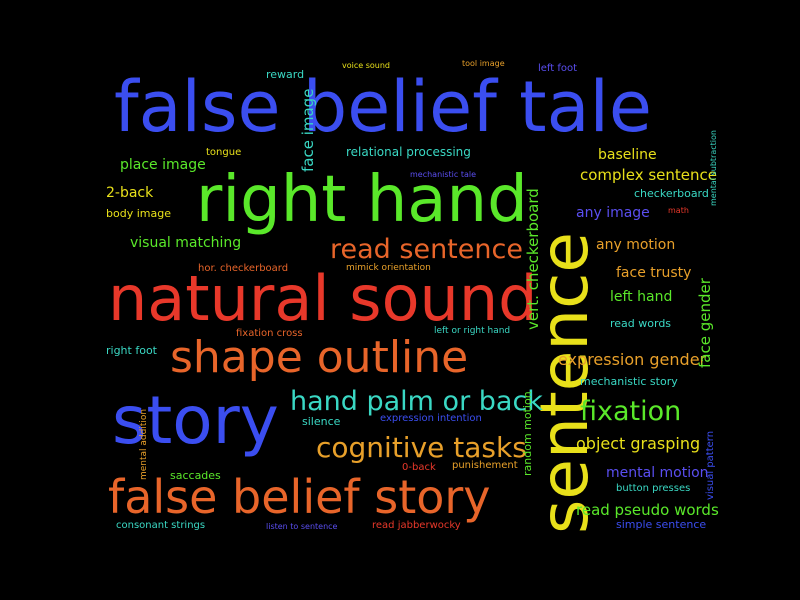 This screenshot has width=800, height=600. I want to click on word-hor-checkerboard: hor. checkerboard, so click(243, 268).